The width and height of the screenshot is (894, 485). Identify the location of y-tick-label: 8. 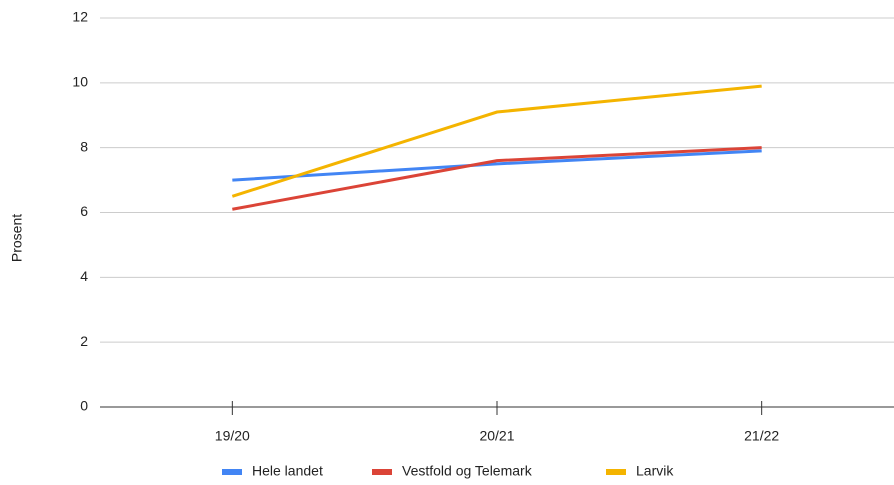
(84, 146).